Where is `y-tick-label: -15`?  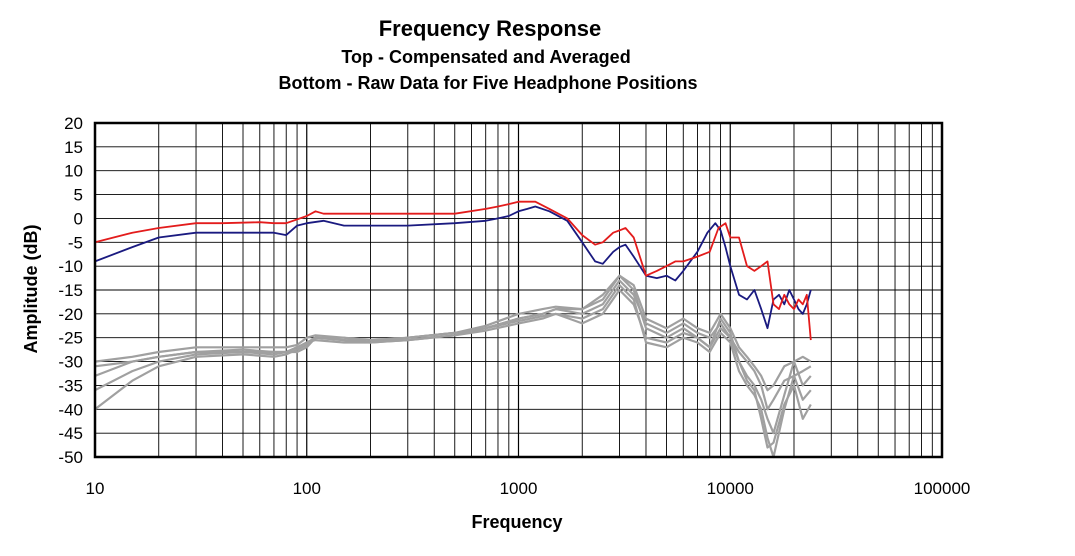
y-tick-label: -15 is located at coordinates (70, 290).